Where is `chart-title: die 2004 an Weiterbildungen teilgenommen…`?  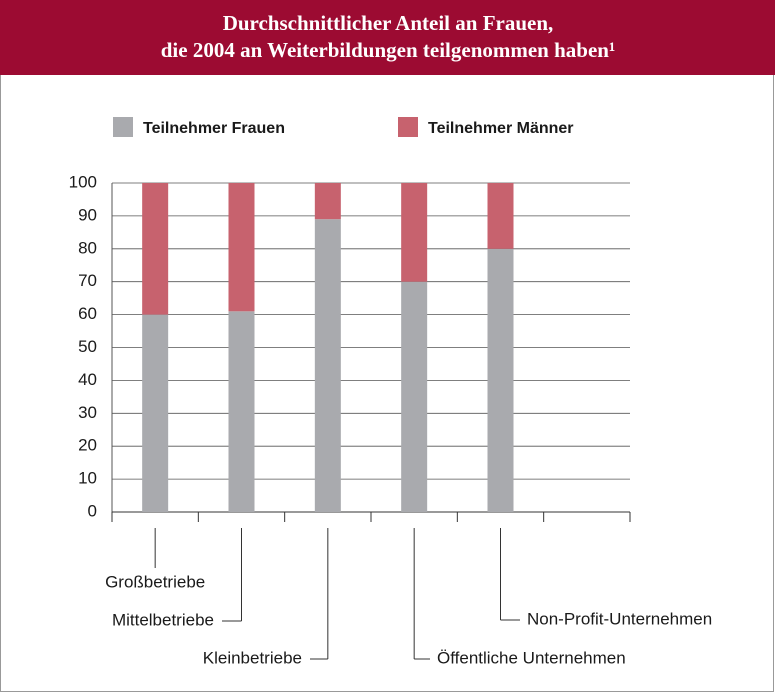 chart-title: die 2004 an Weiterbildungen teilgenommen… is located at coordinates (388, 50).